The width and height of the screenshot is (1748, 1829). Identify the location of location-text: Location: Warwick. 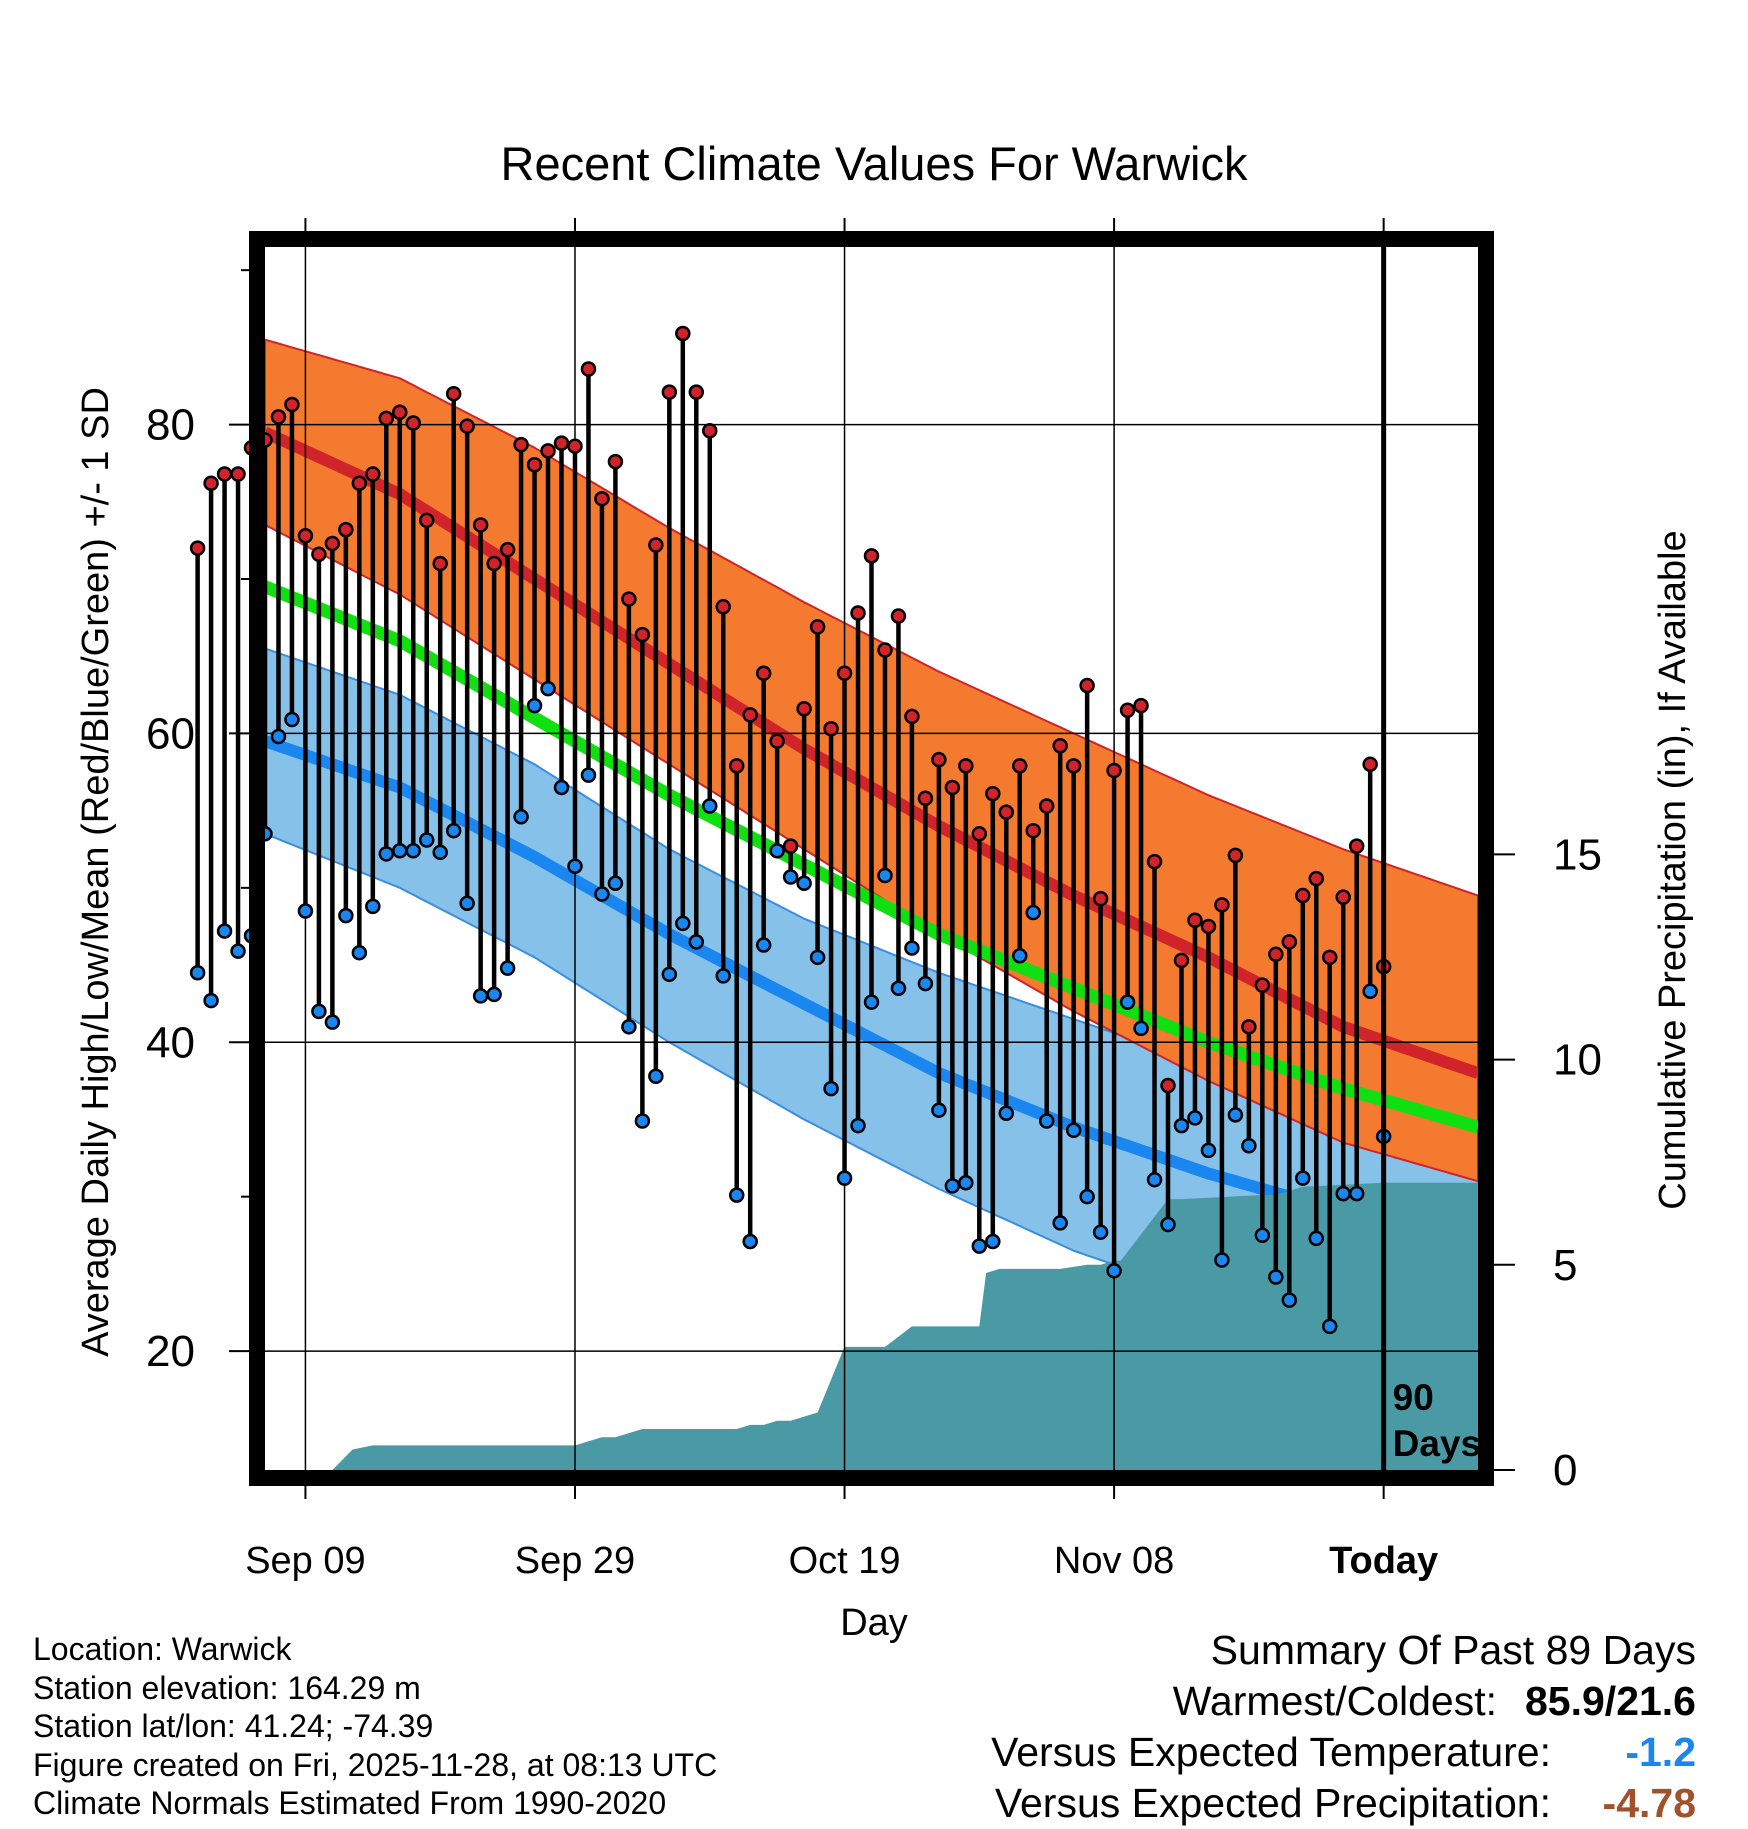
(162, 1649).